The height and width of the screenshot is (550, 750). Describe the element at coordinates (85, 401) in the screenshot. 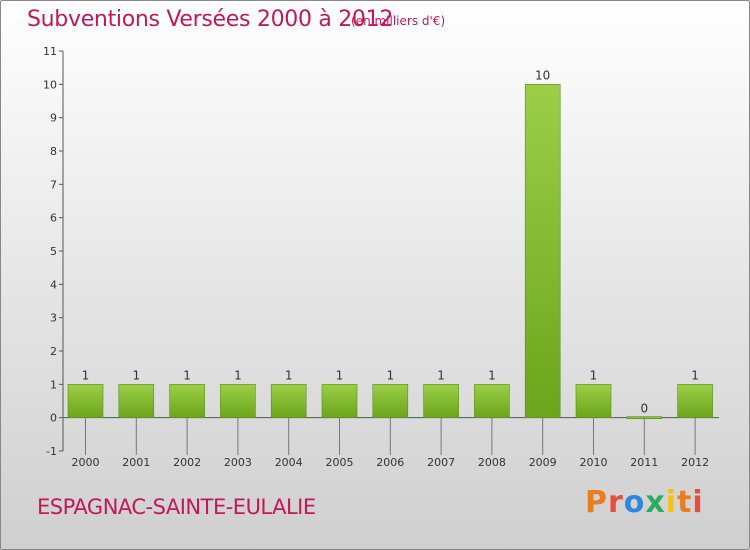

I see `bar-2000` at that location.